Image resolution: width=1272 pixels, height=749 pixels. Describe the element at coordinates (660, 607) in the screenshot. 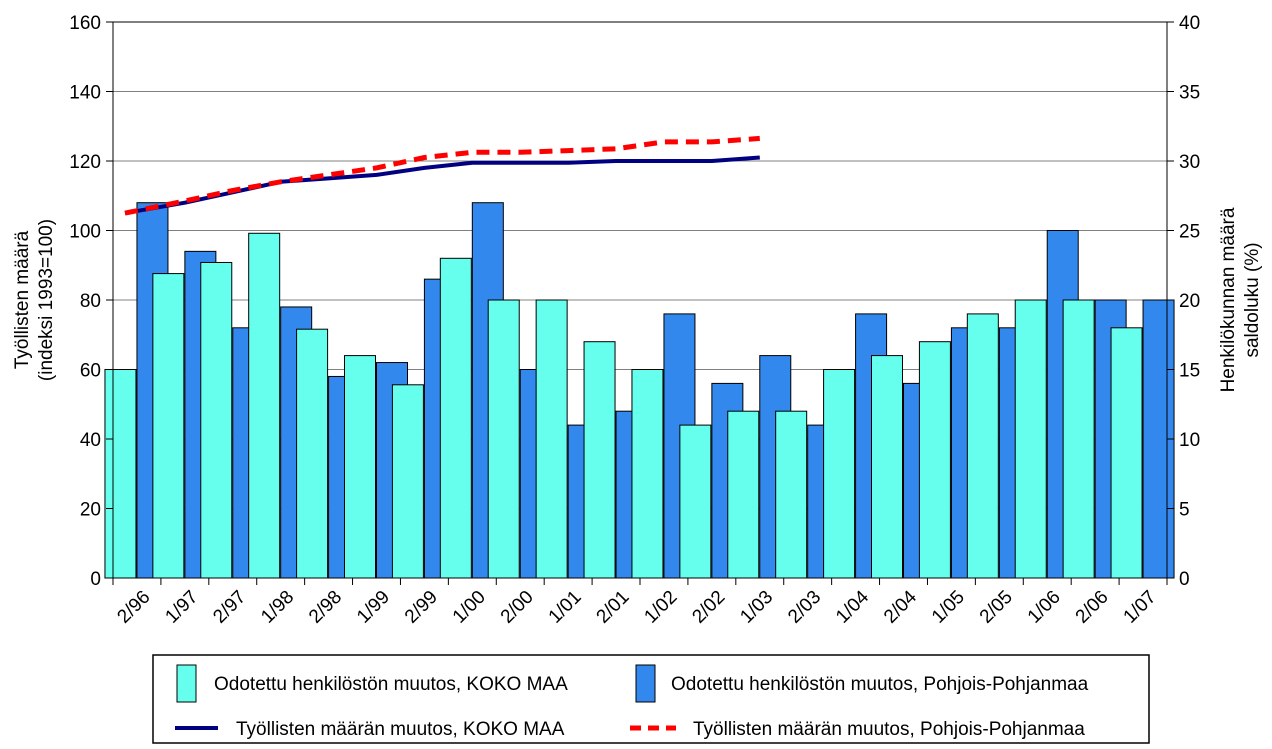

I see `x-tick-label: 1/02` at that location.